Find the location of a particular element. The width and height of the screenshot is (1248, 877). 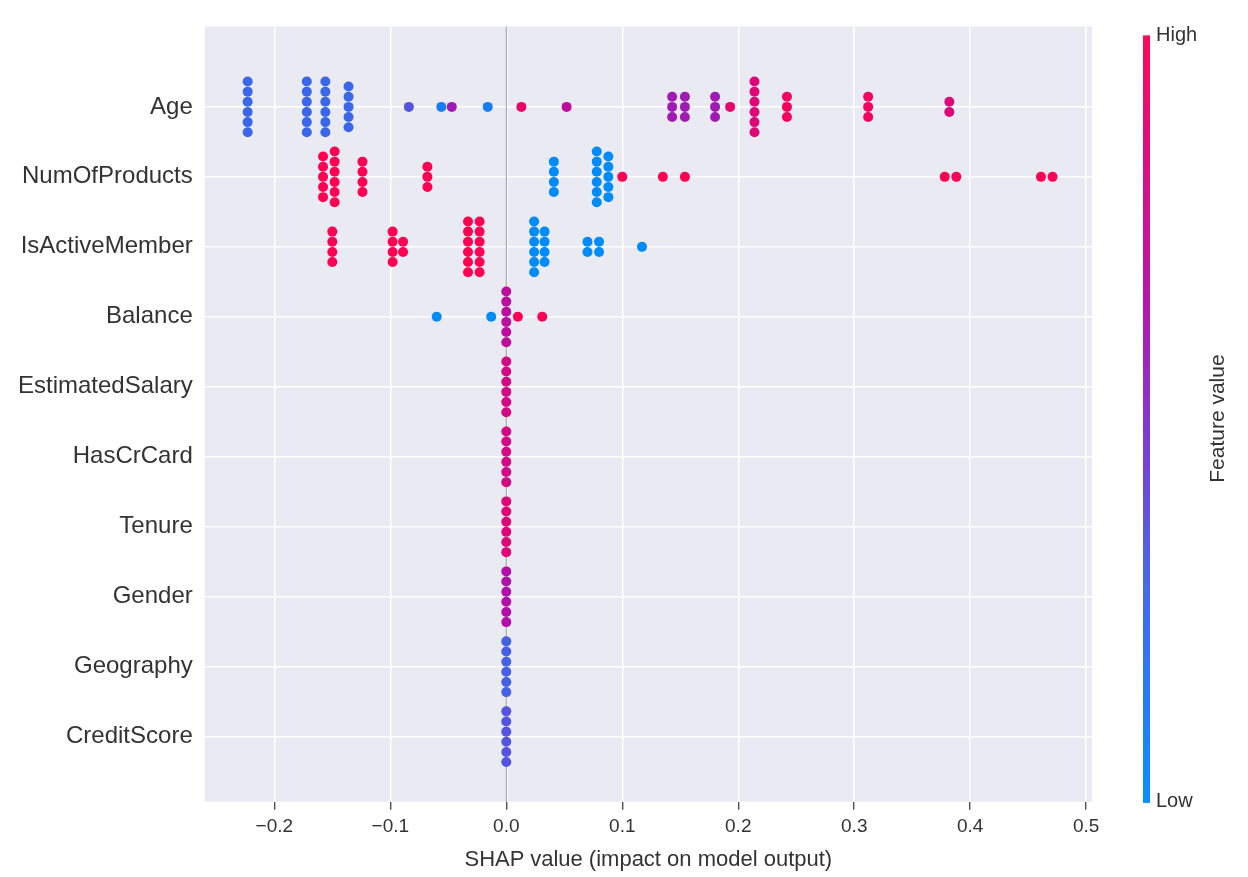

x-tick-label: 0.0 is located at coordinates (506, 826).